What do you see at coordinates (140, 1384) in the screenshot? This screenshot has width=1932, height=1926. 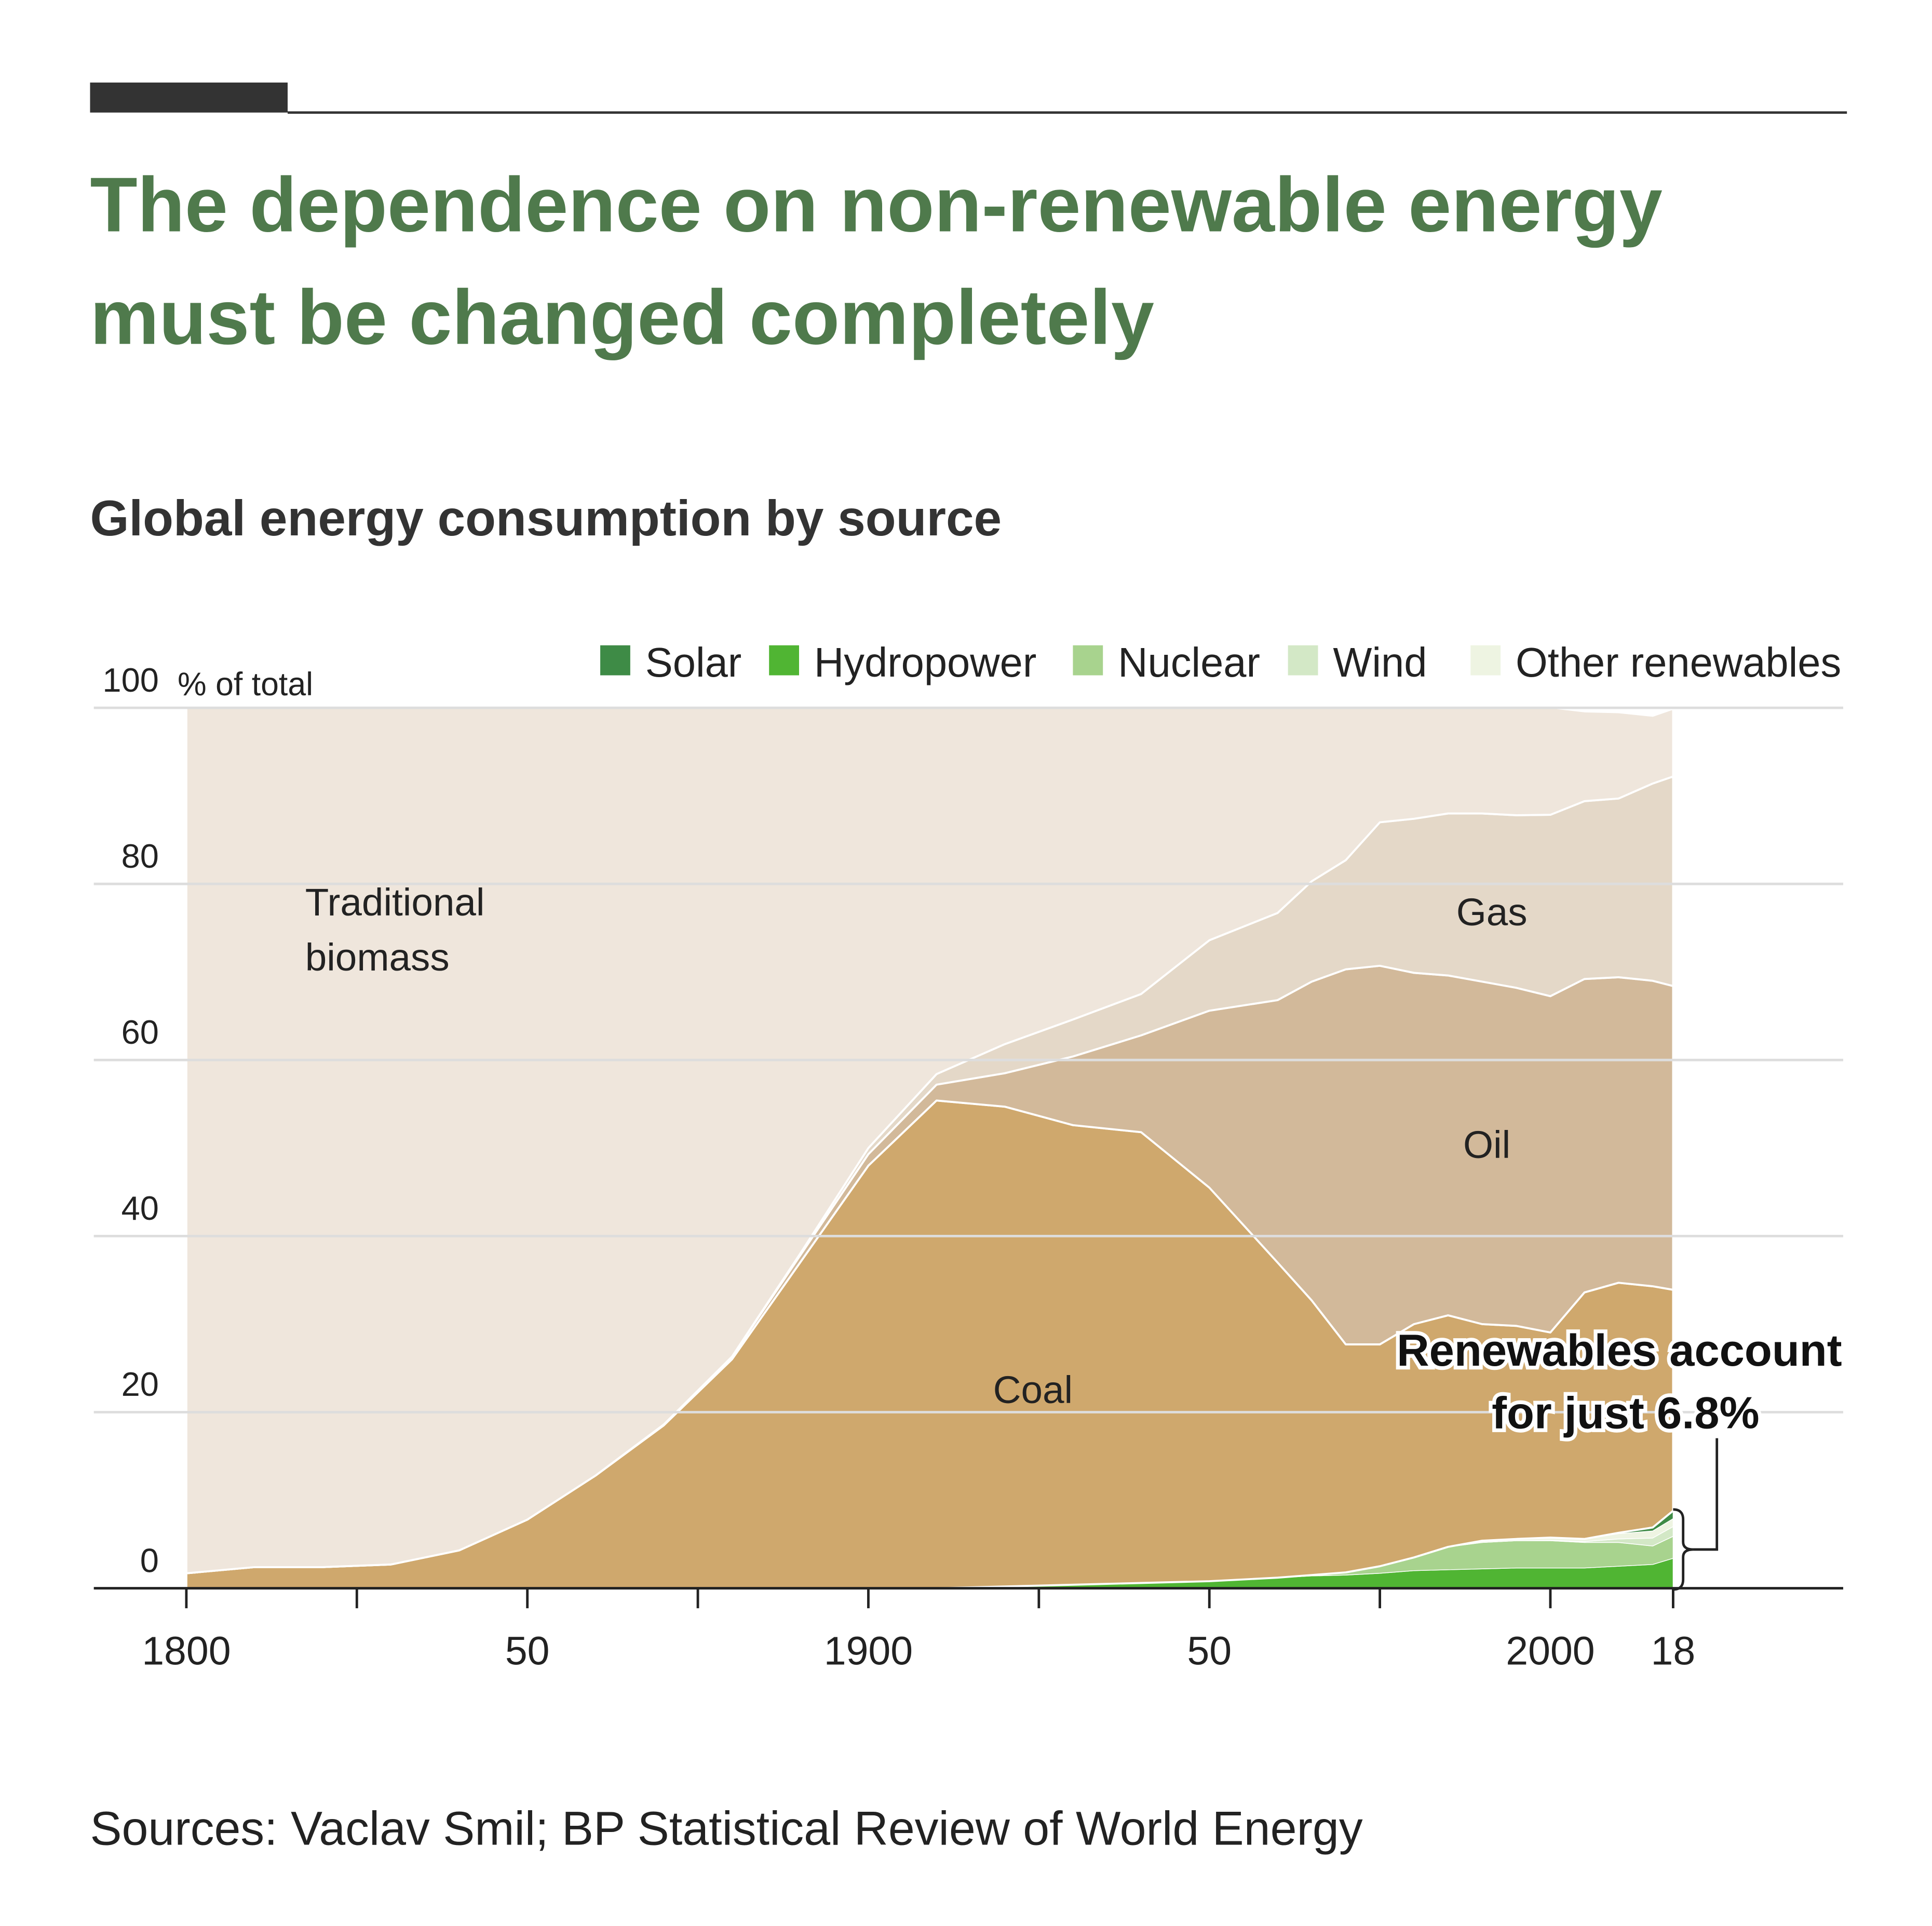 I see `y-tick-label: 20` at bounding box center [140, 1384].